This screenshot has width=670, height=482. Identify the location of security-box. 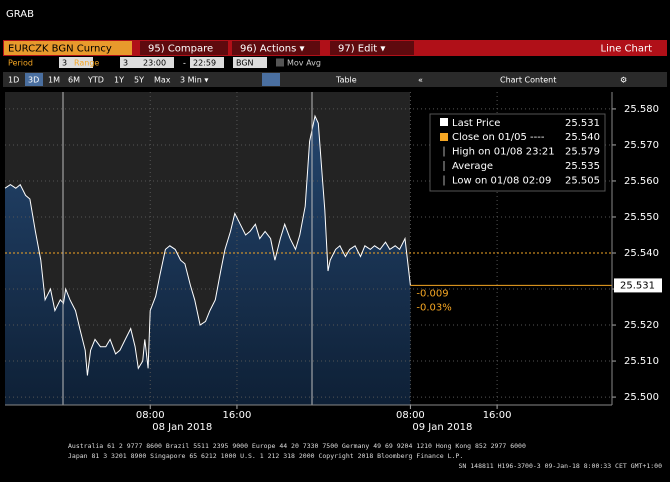
(68, 48).